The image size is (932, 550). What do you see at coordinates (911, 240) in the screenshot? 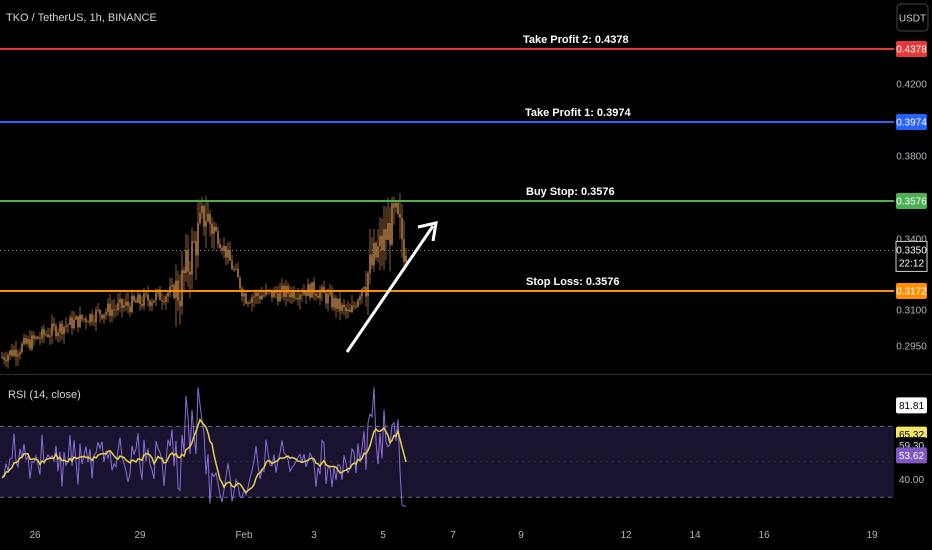
I see `price-tick-label: 0.3400` at bounding box center [911, 240].